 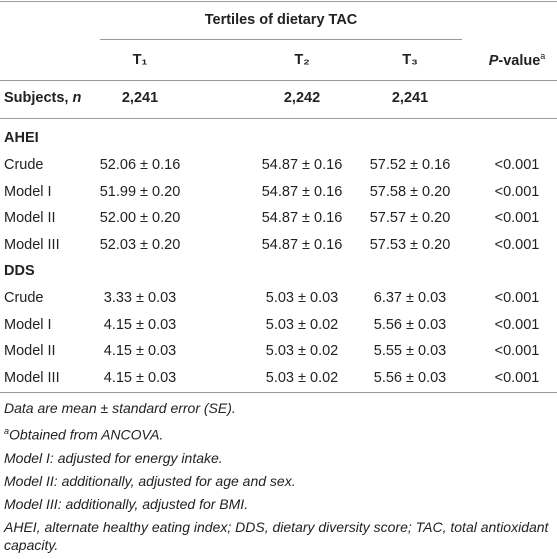 I want to click on column-header: T₃, so click(x=410, y=60).